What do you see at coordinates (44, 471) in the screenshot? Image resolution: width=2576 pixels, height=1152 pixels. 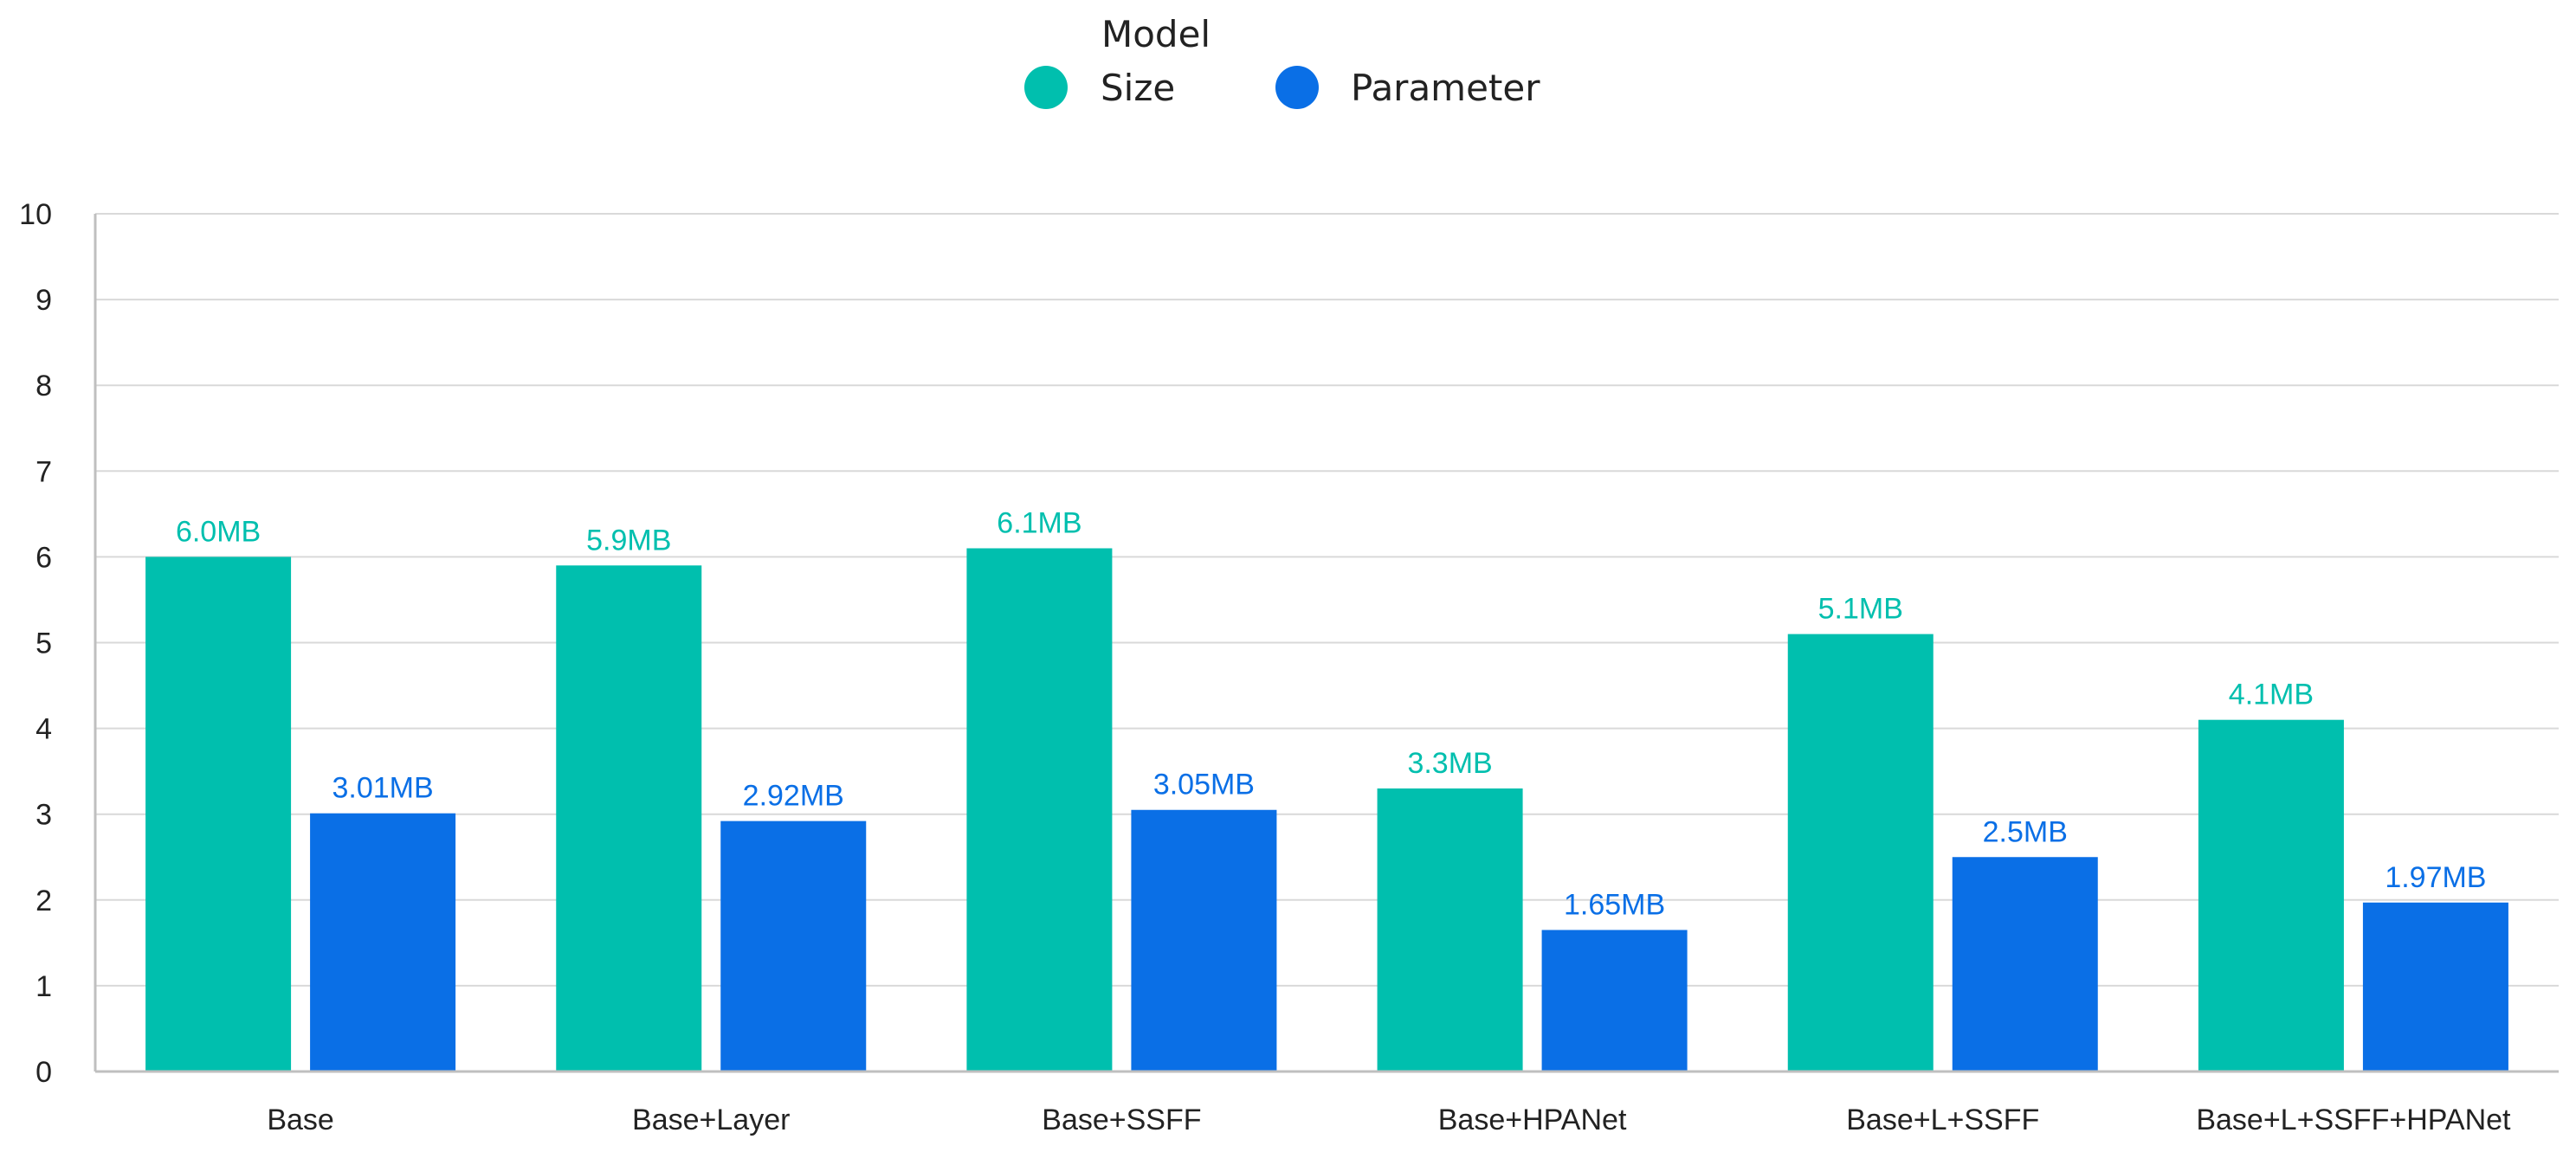 I see `y-tick-label: 7` at bounding box center [44, 471].